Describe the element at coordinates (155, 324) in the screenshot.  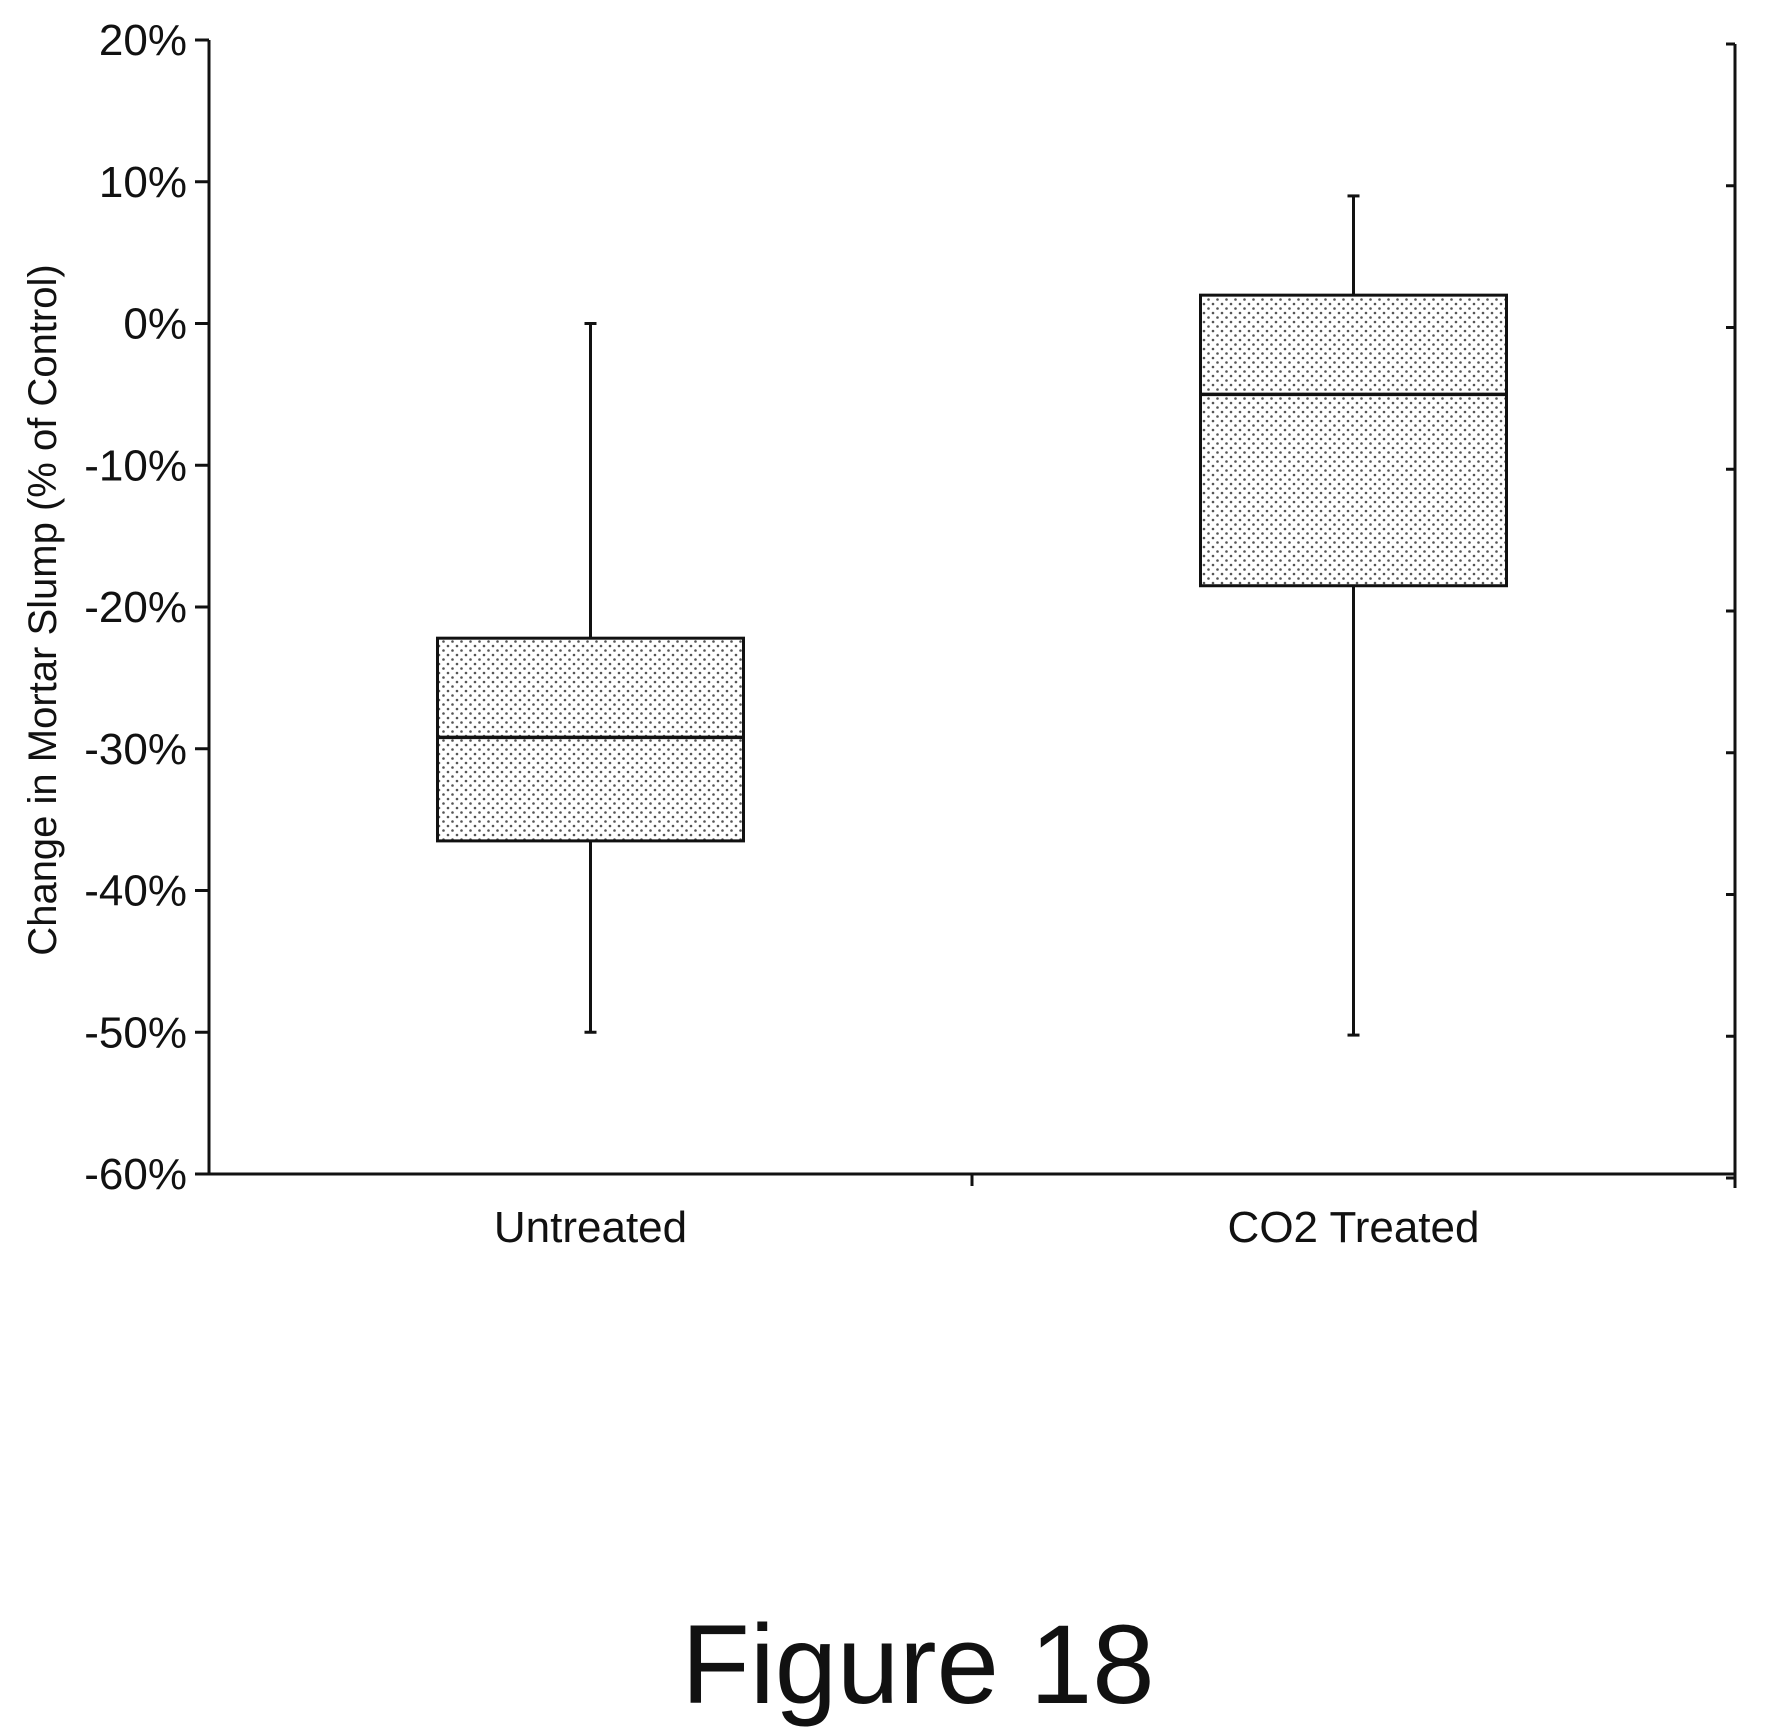
I see `y-tick-label: 0%` at that location.